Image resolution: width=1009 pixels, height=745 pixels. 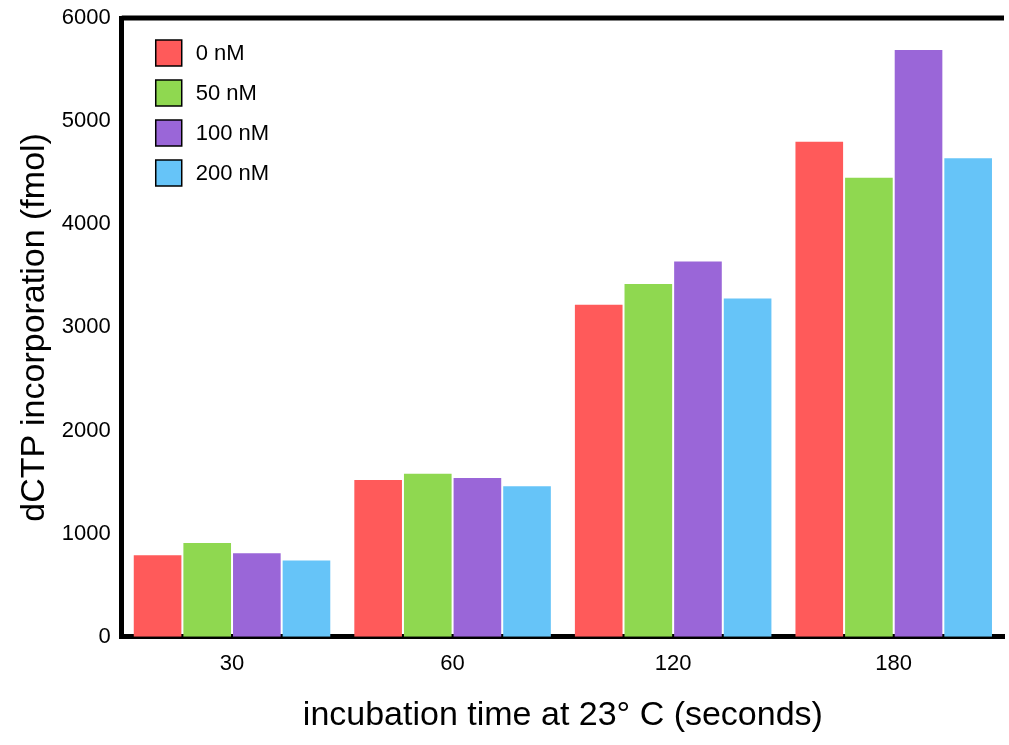 I want to click on y-tick-label: 0, so click(x=104, y=635).